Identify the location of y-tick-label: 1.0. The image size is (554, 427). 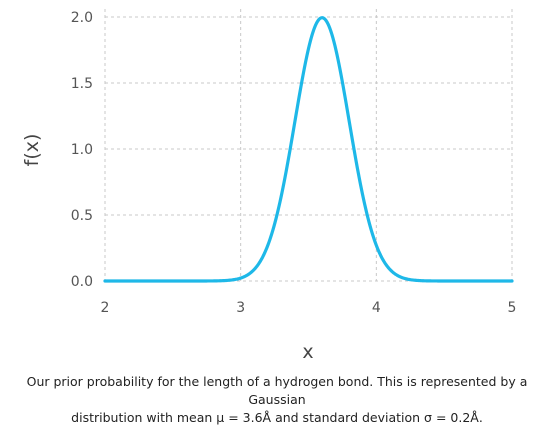
(82, 150).